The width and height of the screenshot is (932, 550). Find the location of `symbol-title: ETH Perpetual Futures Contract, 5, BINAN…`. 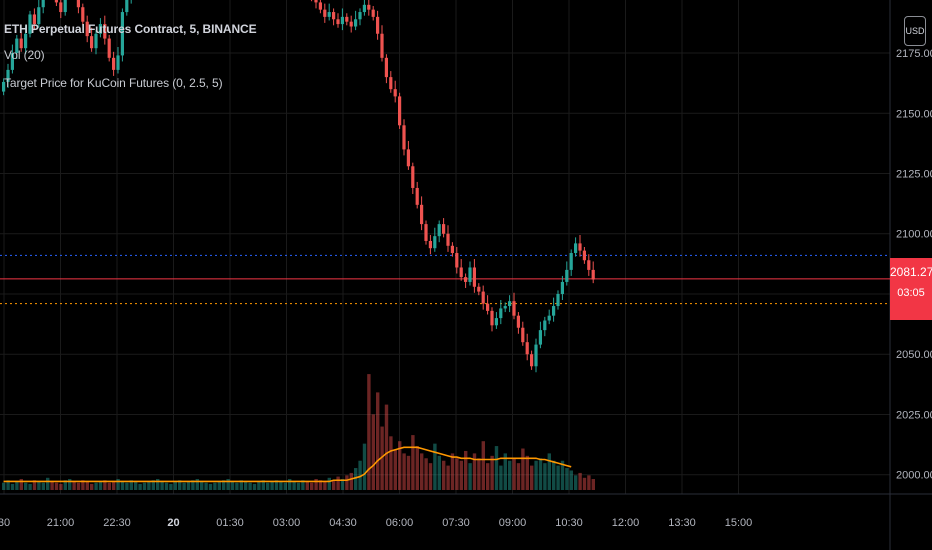

symbol-title: ETH Perpetual Futures Contract, 5, BINAN… is located at coordinates (130, 29).